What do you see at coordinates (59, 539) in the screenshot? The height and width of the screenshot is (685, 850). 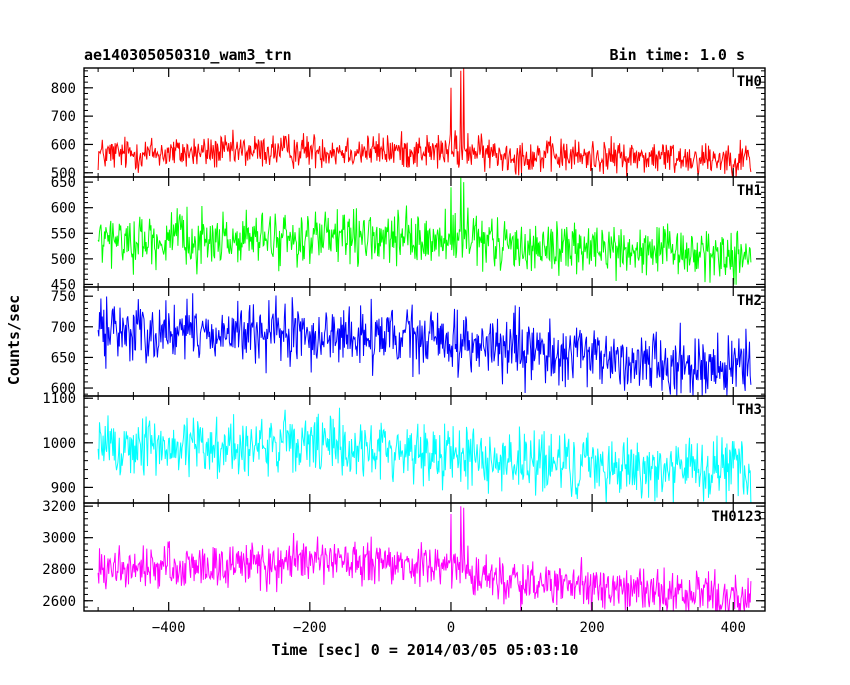 I see `y-tick-label: 3000` at bounding box center [59, 539].